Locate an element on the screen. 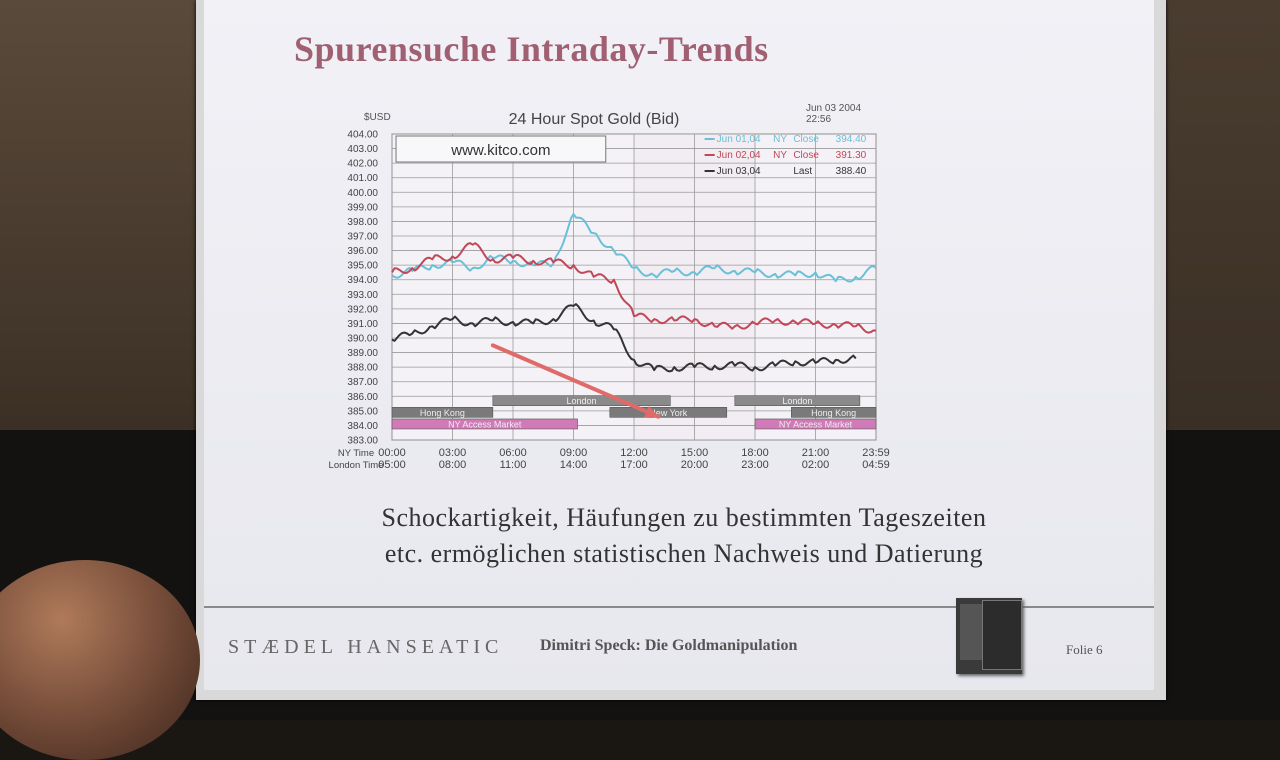 This screenshot has width=1280, height=760. footer-brand-logo: STÆDEL HANSEATIC is located at coordinates (366, 647).